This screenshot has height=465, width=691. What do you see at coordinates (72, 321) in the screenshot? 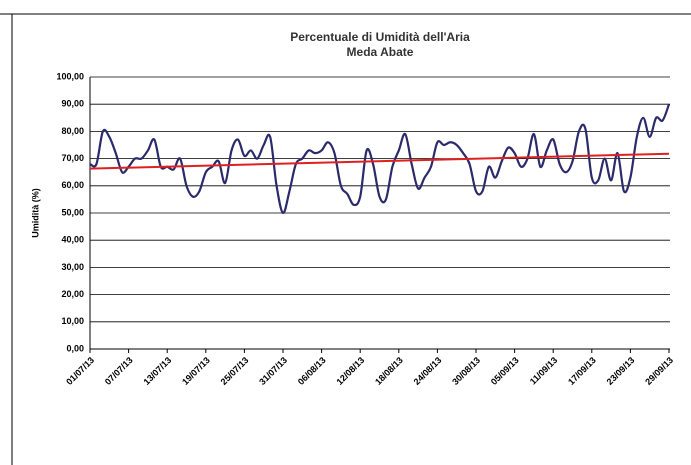
I see `y-tick-label: 10,00` at bounding box center [72, 321].